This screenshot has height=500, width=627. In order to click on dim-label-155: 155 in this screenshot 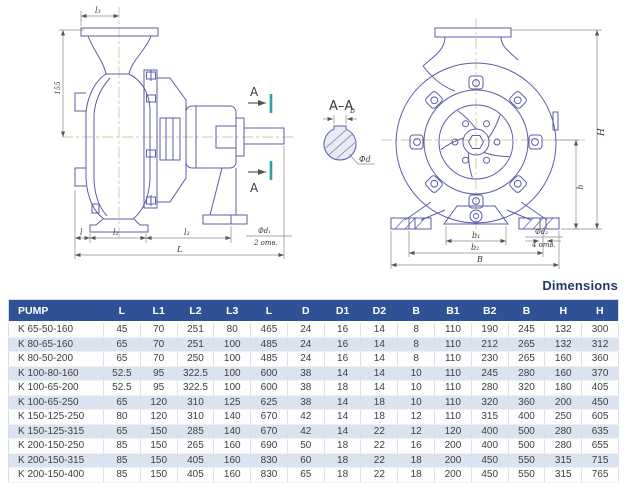, I will do `click(58, 88)`.